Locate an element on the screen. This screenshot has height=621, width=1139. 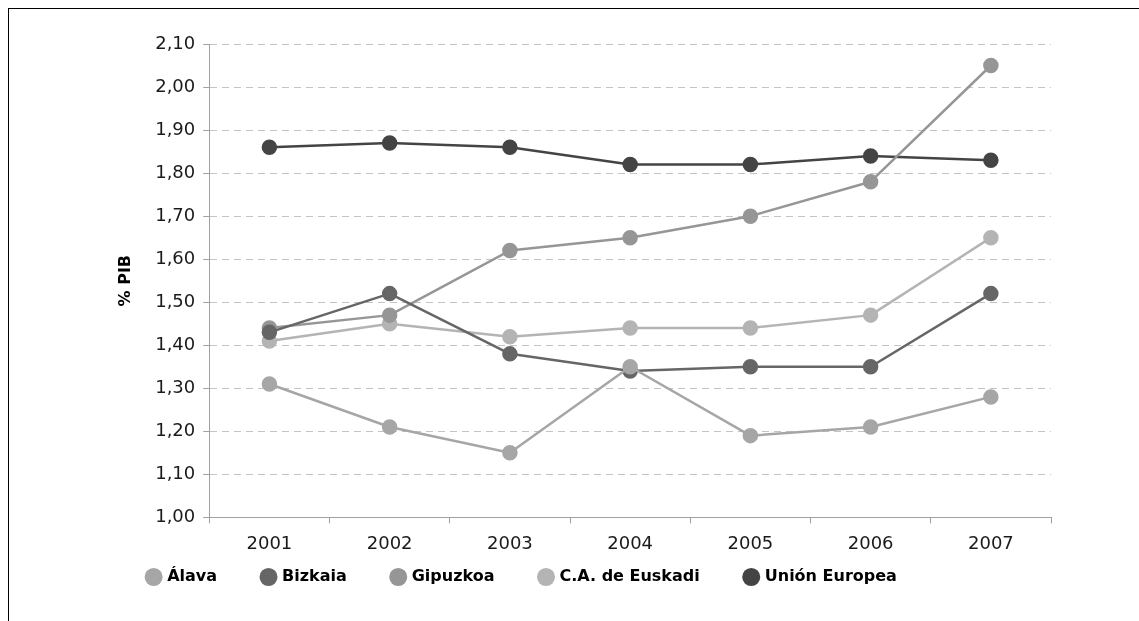
y-tick-label: 1,80 is located at coordinates (175, 171).